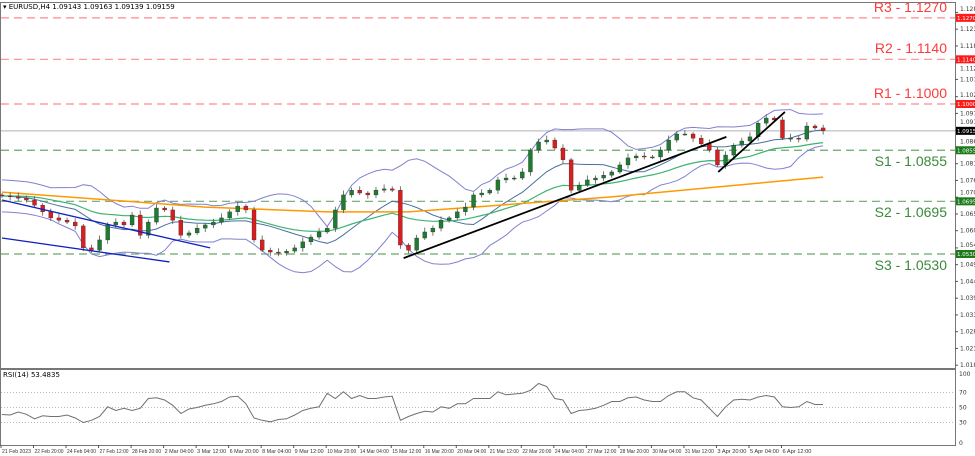 The image size is (975, 456). I want to click on rsi-tick-label: 70, so click(963, 393).